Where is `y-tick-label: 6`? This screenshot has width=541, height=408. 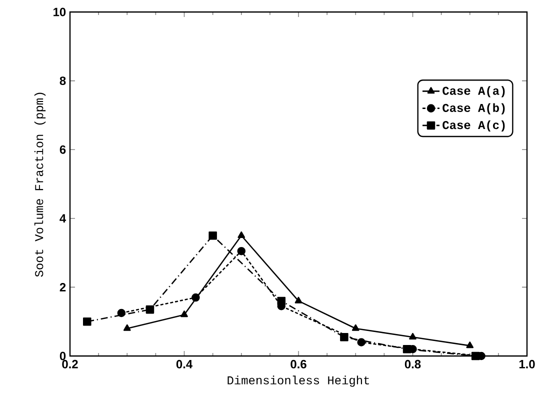
y-tick-label: 6 is located at coordinates (63, 149).